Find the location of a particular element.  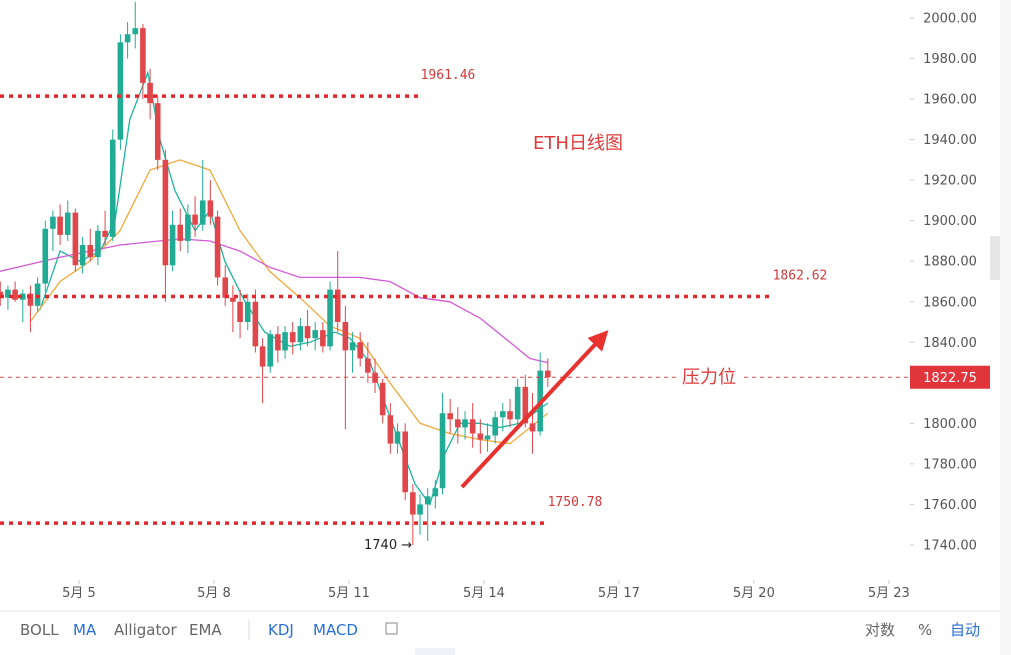

y-tick-label: 2000.00 is located at coordinates (950, 19).